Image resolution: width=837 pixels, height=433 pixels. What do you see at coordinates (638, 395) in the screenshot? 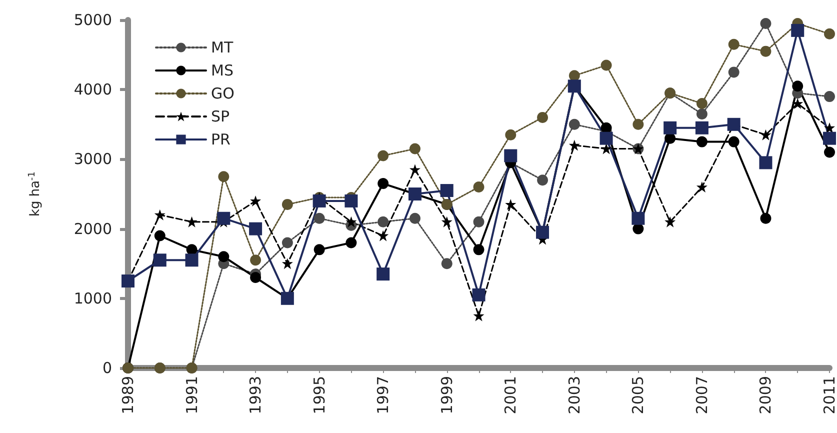
I see `x-tick-label: 2005` at bounding box center [638, 395].